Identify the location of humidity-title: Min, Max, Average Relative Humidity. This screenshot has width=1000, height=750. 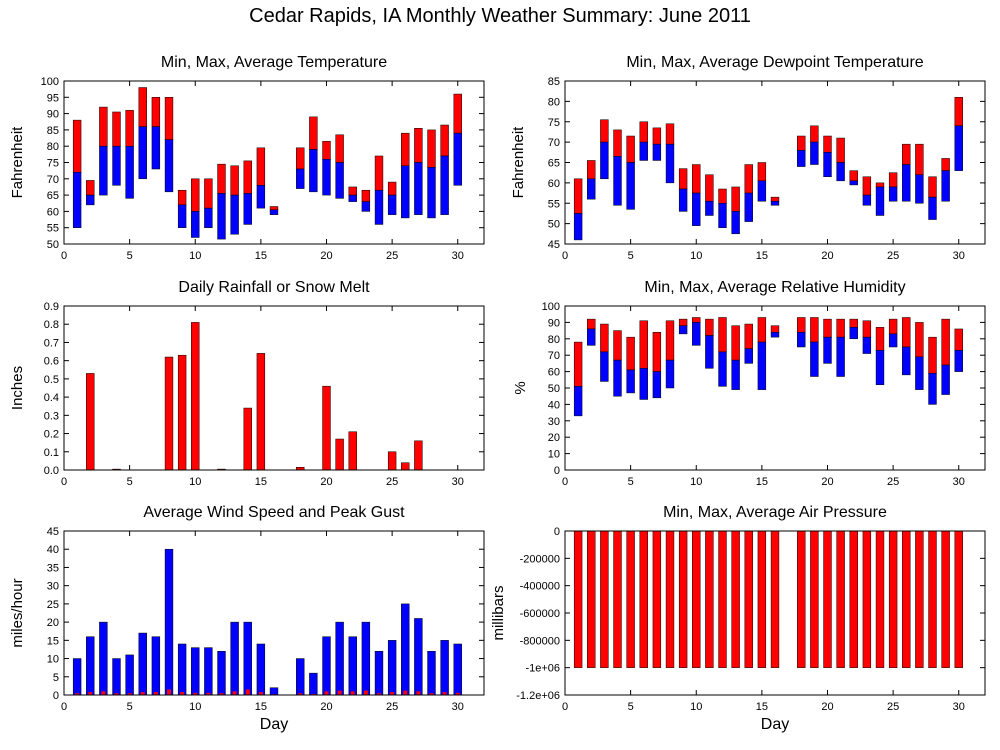
(774, 287).